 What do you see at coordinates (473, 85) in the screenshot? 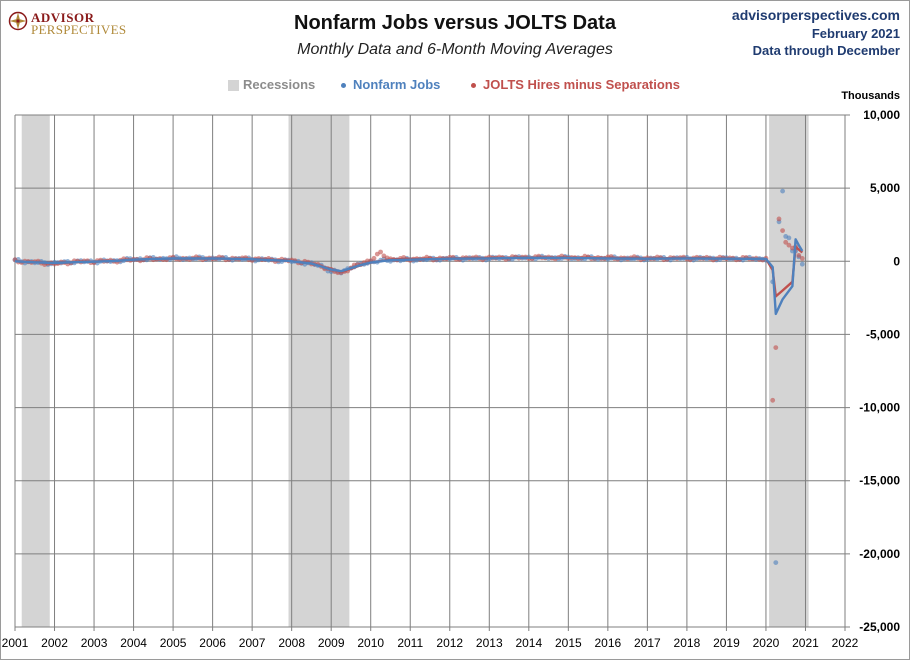
I see `legend-marker-jolts` at bounding box center [473, 85].